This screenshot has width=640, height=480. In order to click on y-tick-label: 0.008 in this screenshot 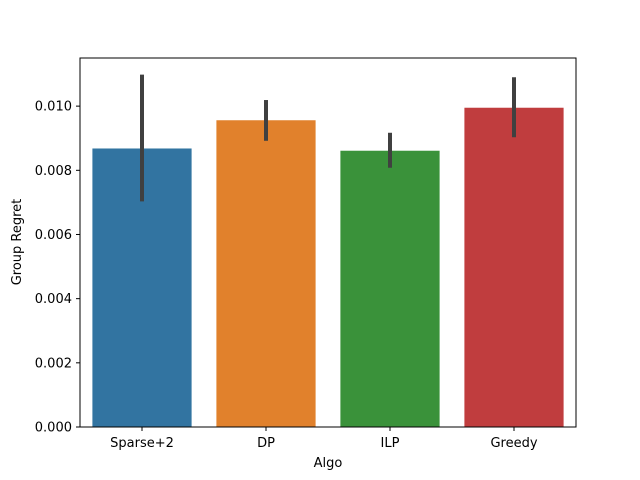, I will do `click(53, 171)`.